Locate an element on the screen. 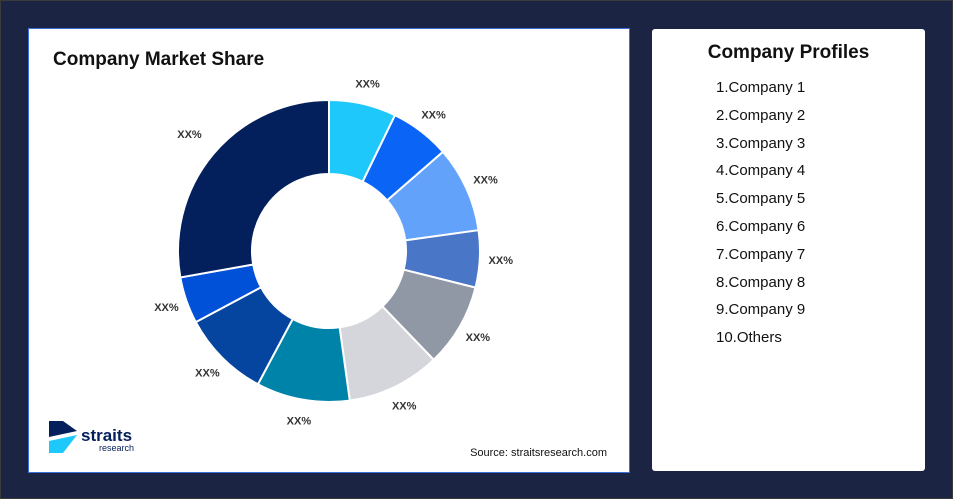  chart-title: Company Market Share is located at coordinates (159, 59).